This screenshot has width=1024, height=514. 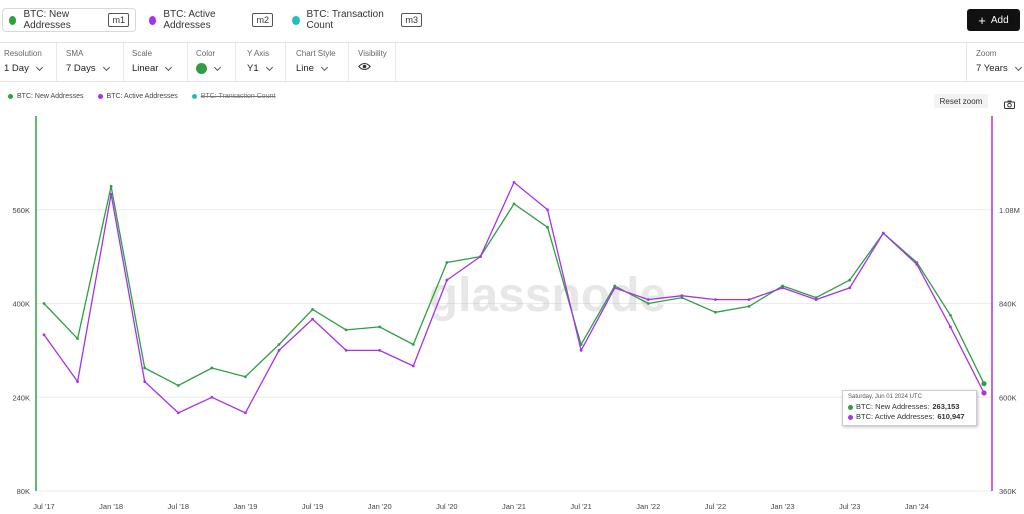 I want to click on x-tick-label: Jul '19, so click(x=312, y=506).